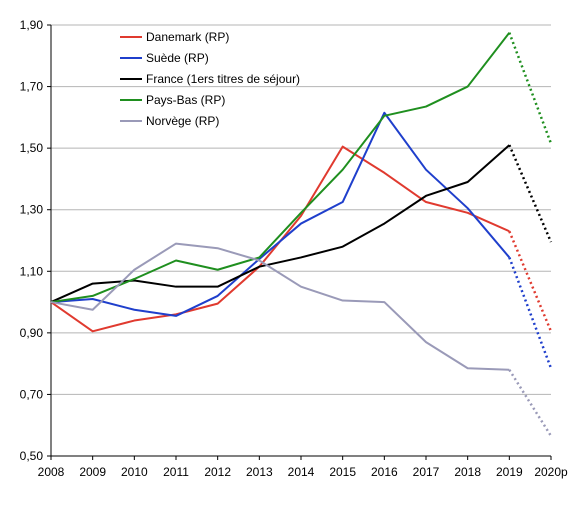 Image resolution: width=579 pixels, height=523 pixels. I want to click on series-projection-suede-rp, so click(530, 312).